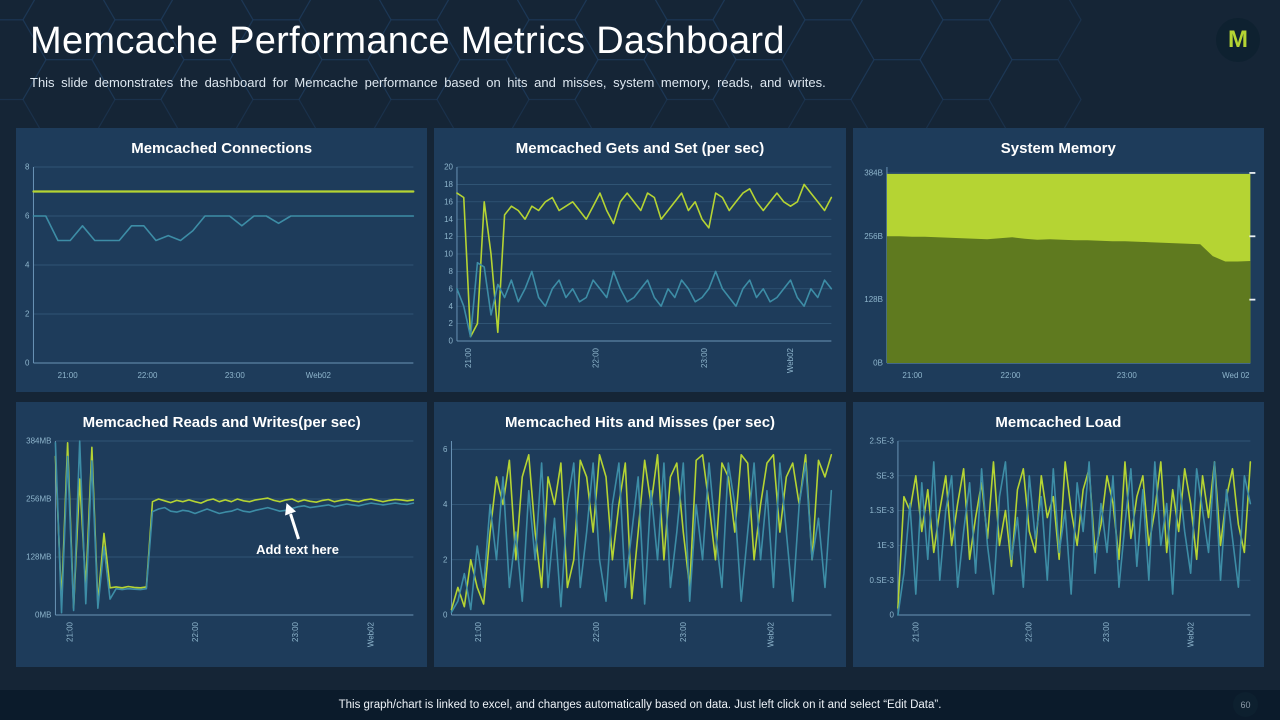 This screenshot has height=720, width=1280. I want to click on svg-text: 12, so click(448, 236).